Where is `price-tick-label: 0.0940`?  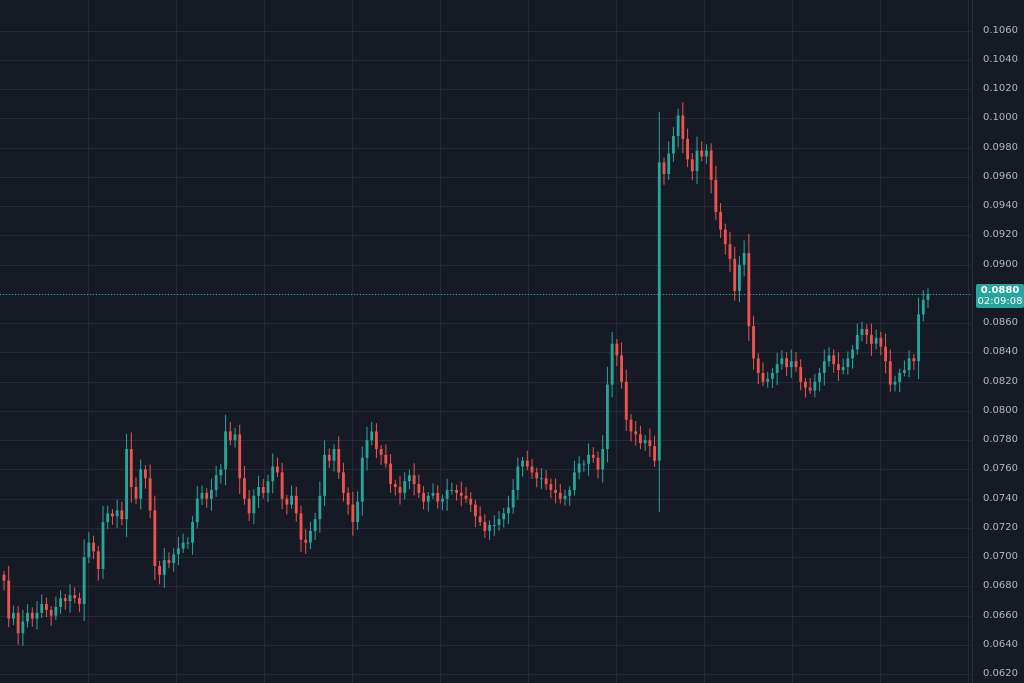
price-tick-label: 0.0940 is located at coordinates (1000, 206).